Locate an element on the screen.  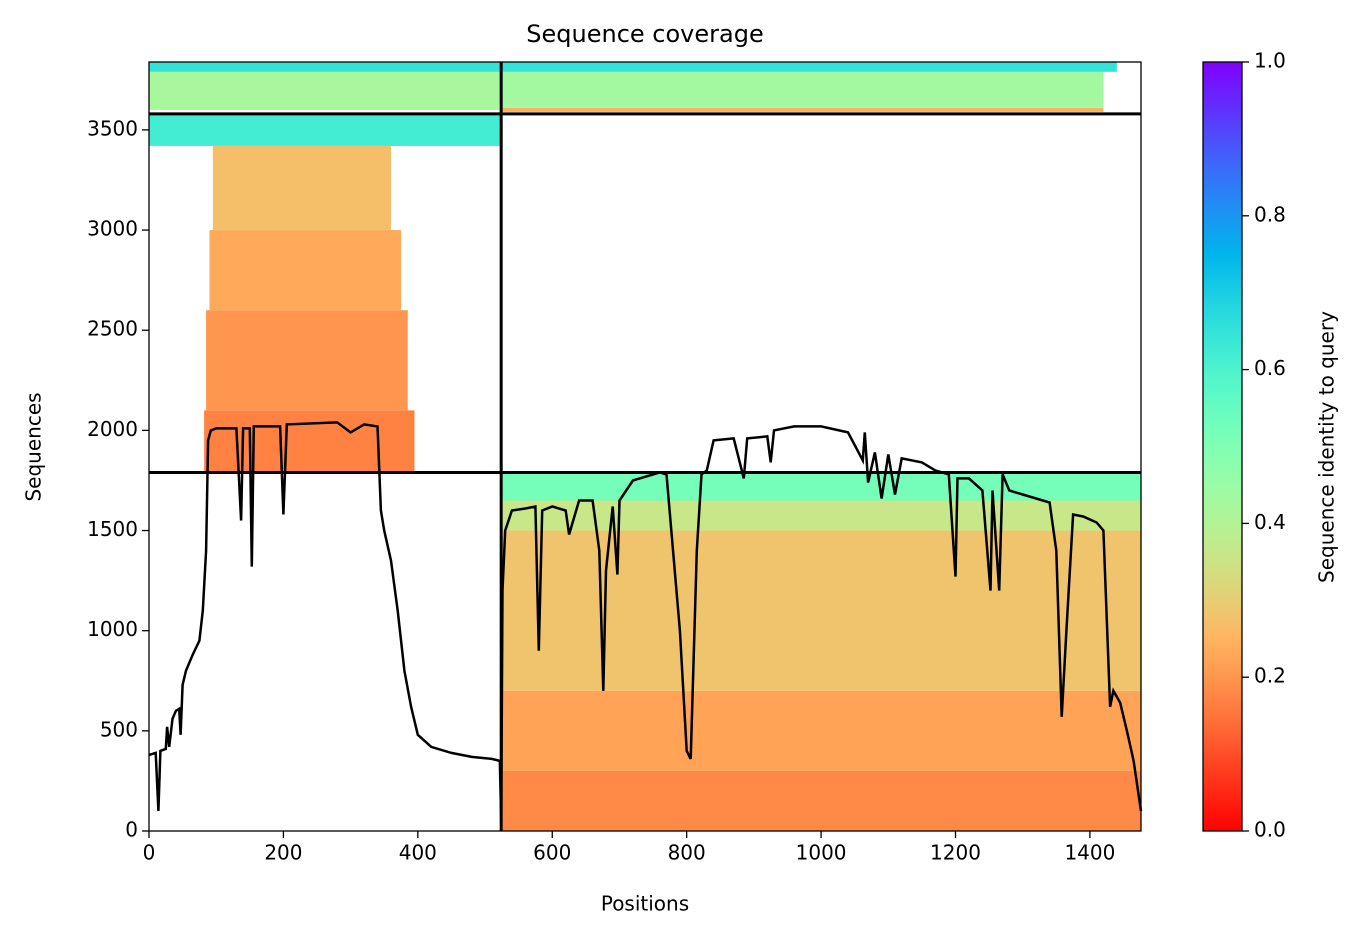
colorbar-tick-label: 1.0 is located at coordinates (1270, 61).